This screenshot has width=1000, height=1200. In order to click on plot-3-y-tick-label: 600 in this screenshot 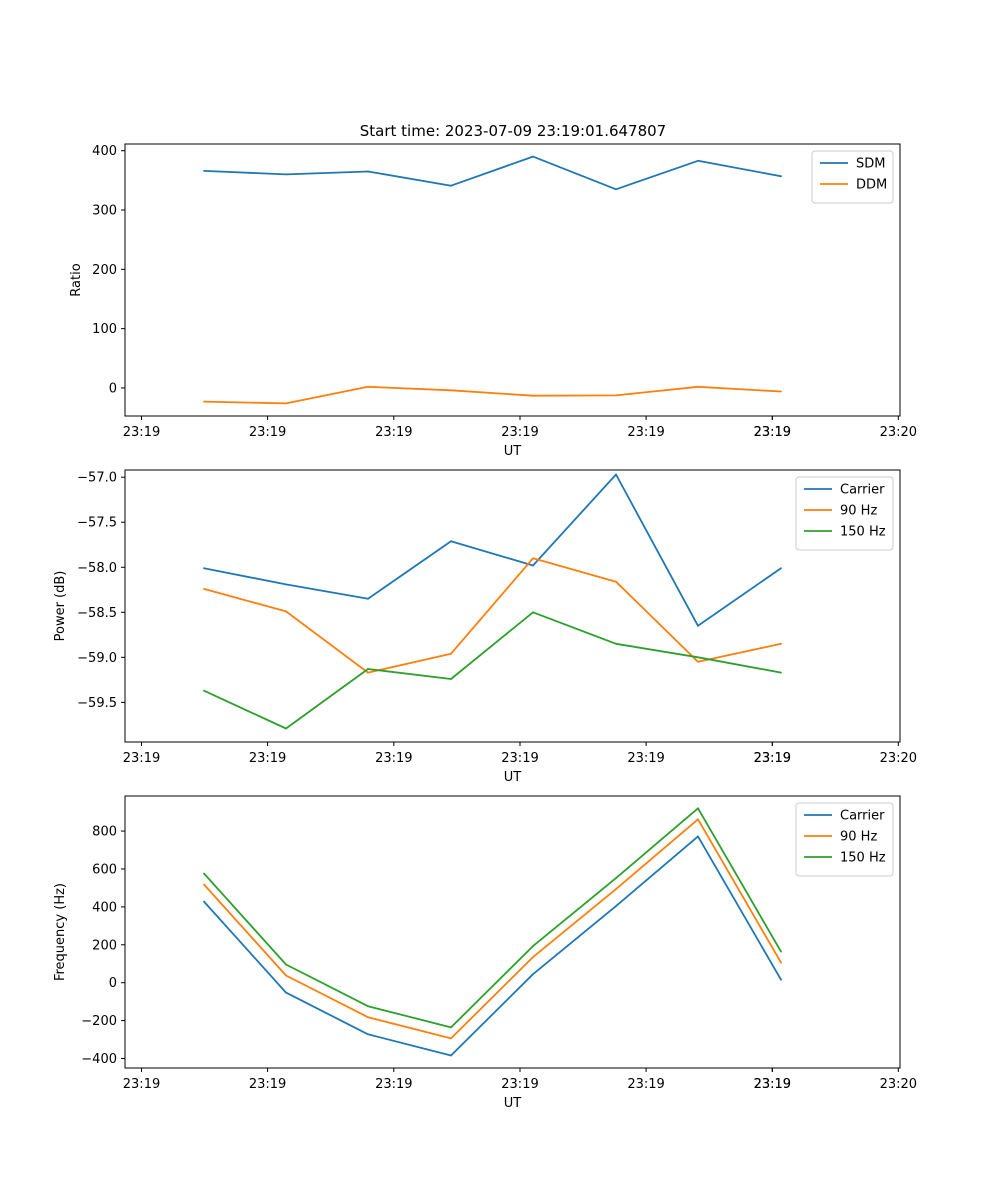, I will do `click(104, 869)`.